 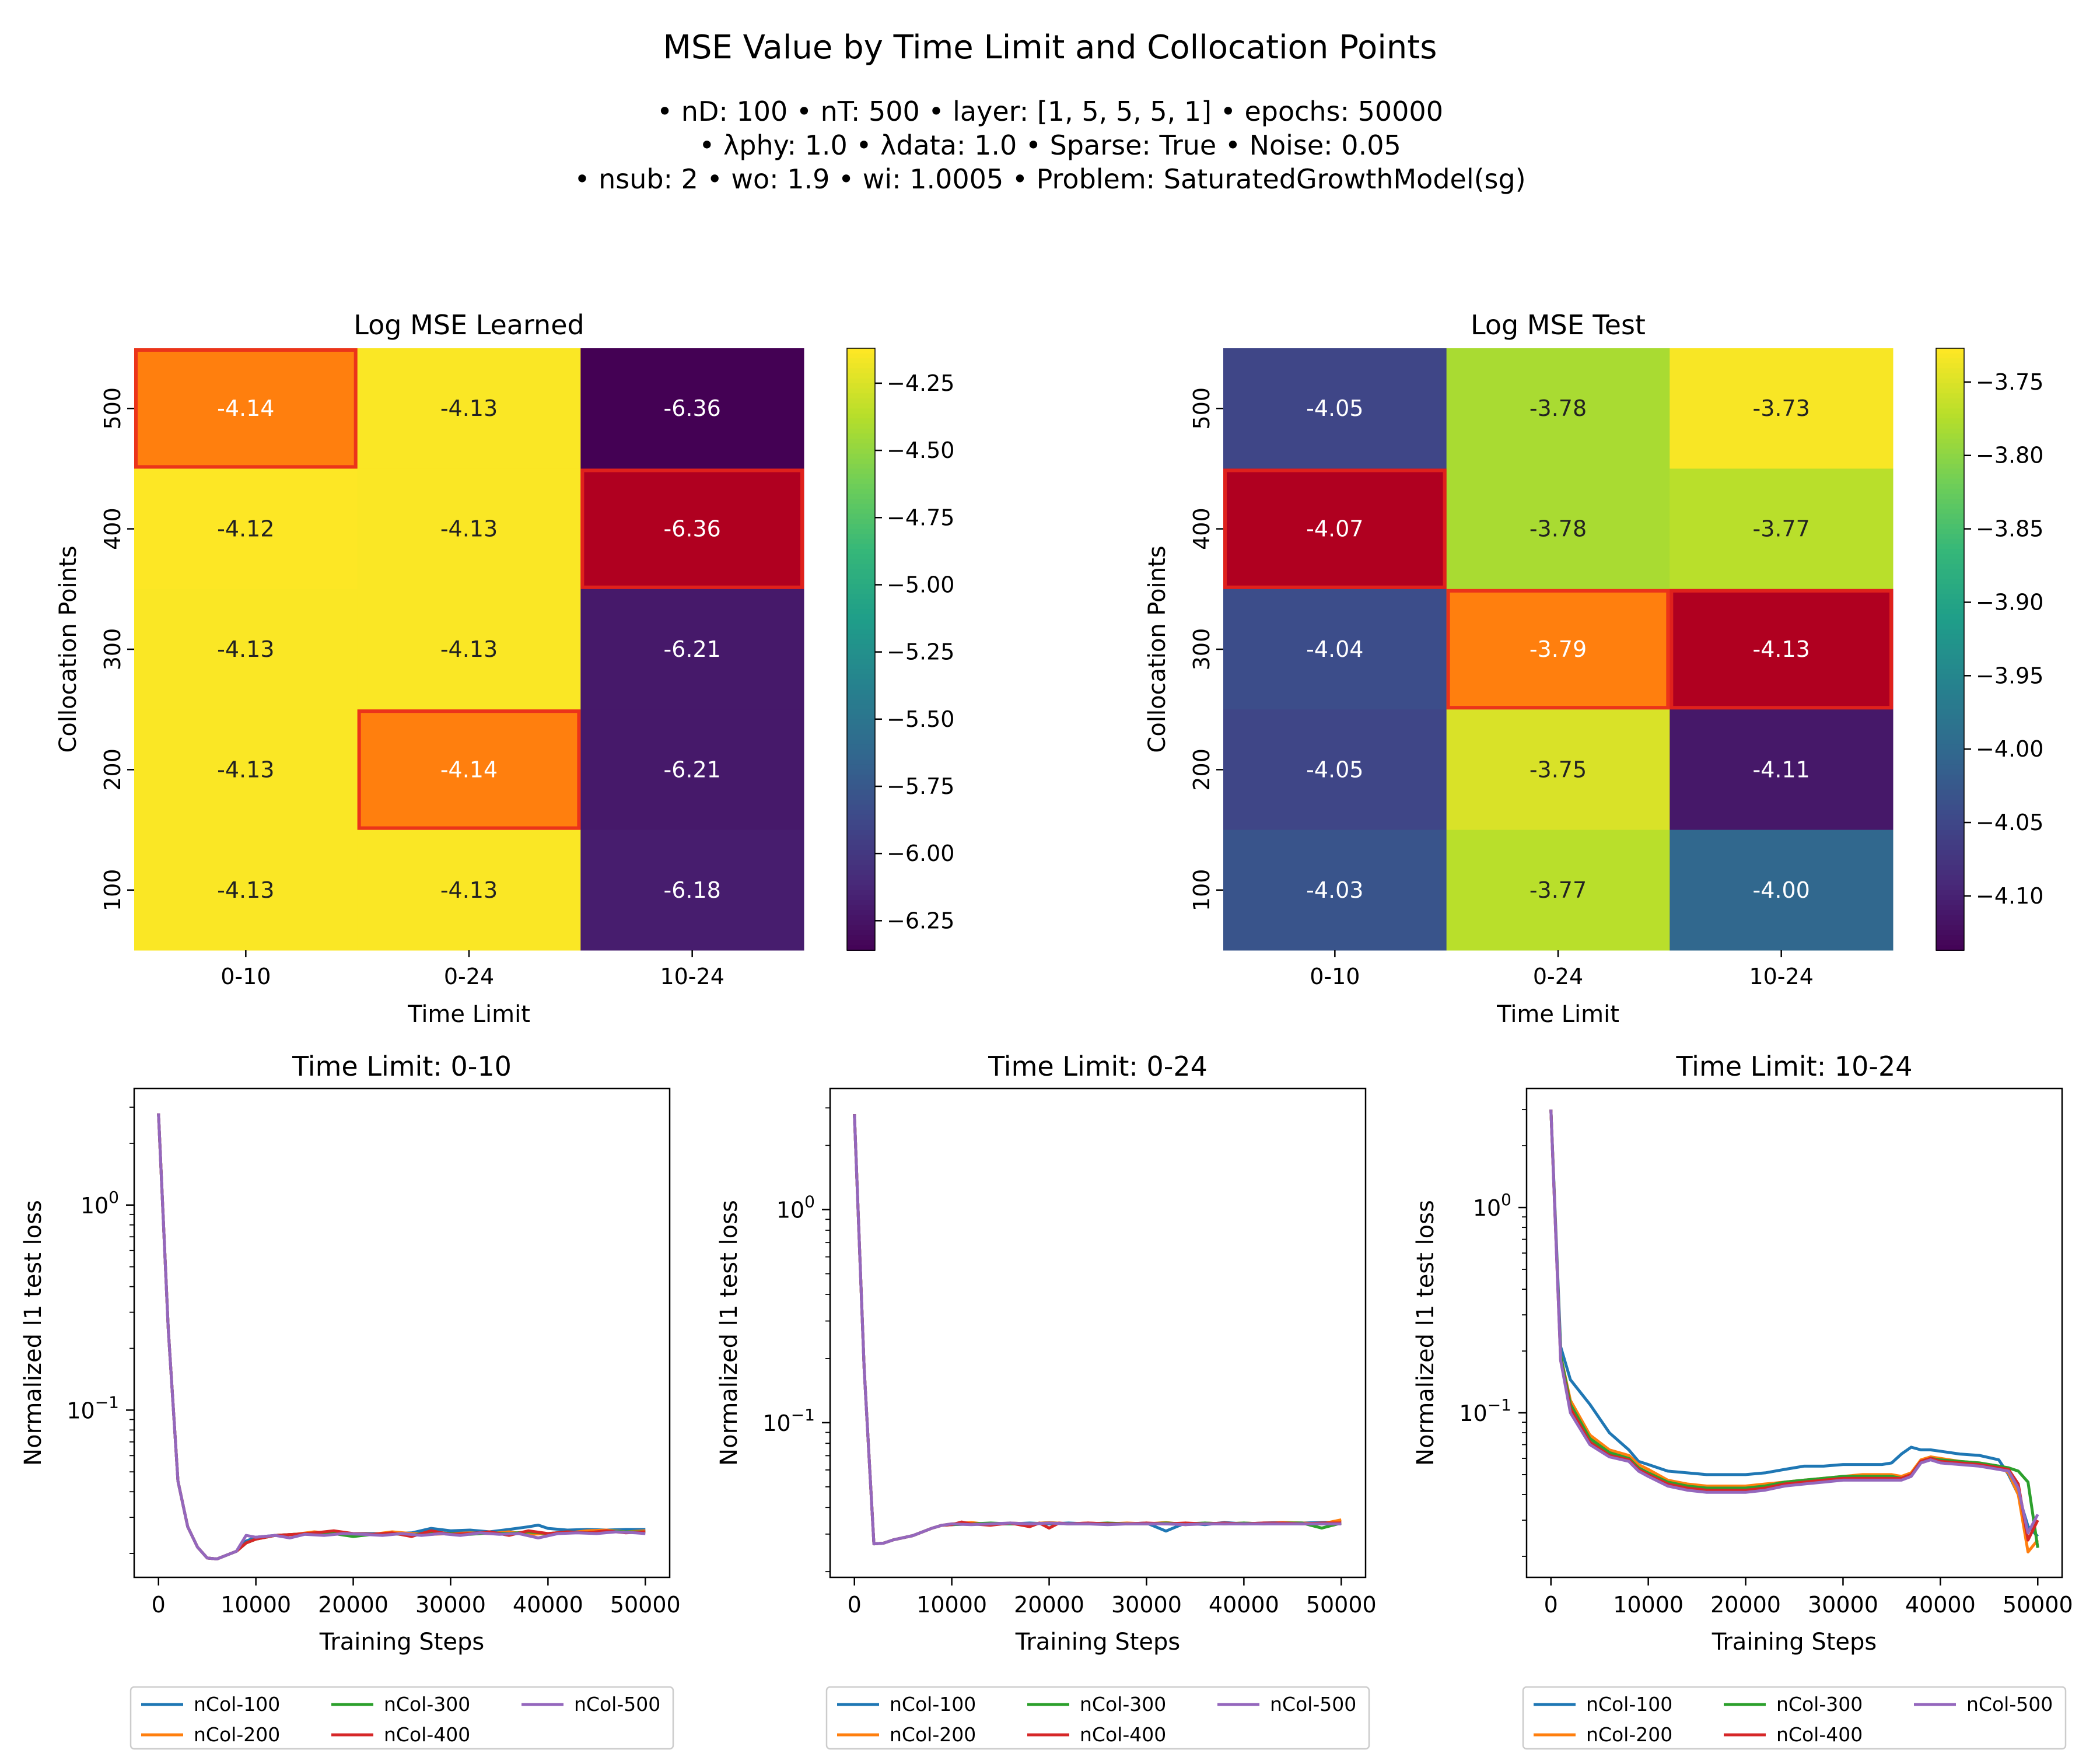 What do you see at coordinates (1781, 890) in the screenshot?
I see `heatmap-cell-label: -4.00` at bounding box center [1781, 890].